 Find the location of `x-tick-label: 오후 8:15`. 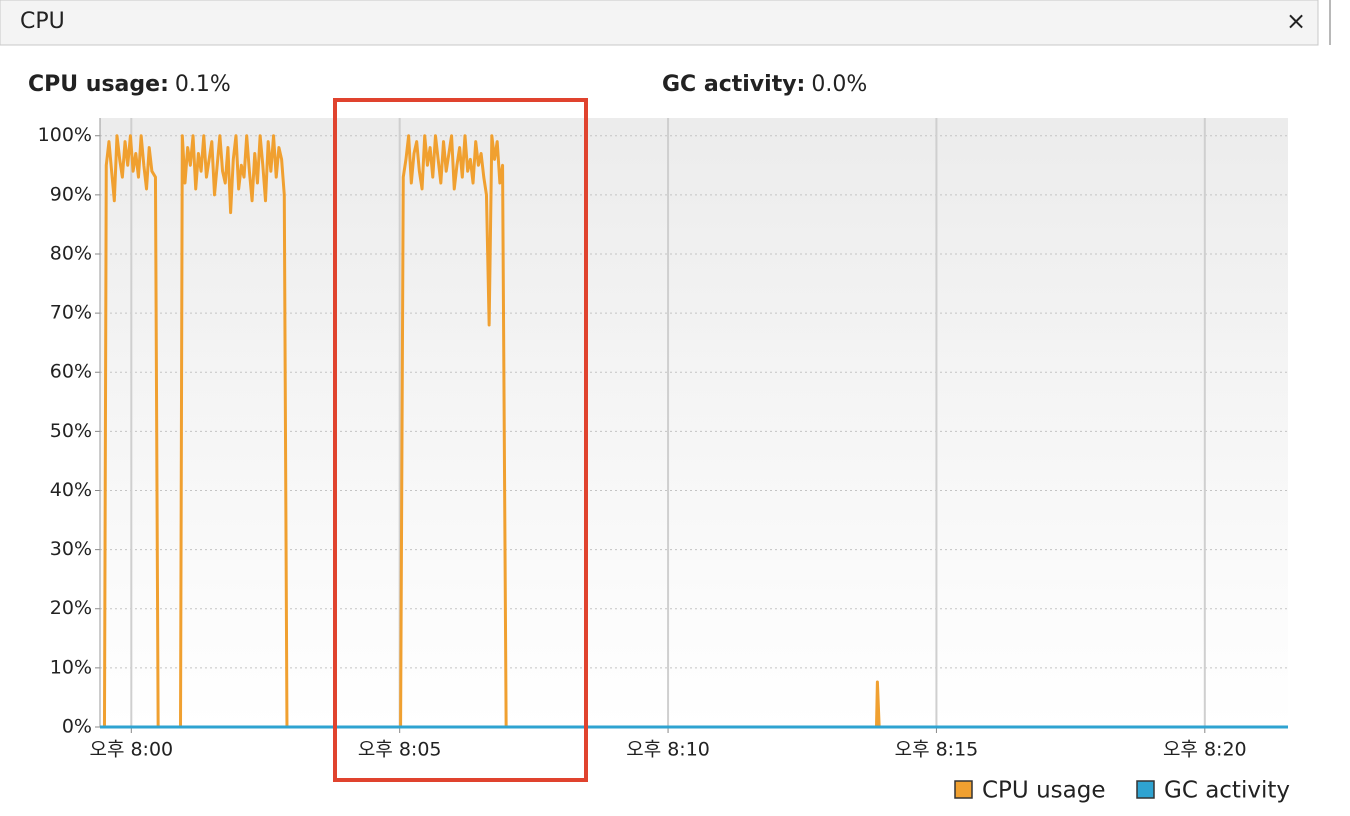

x-tick-label: 오후 8:15 is located at coordinates (937, 750).